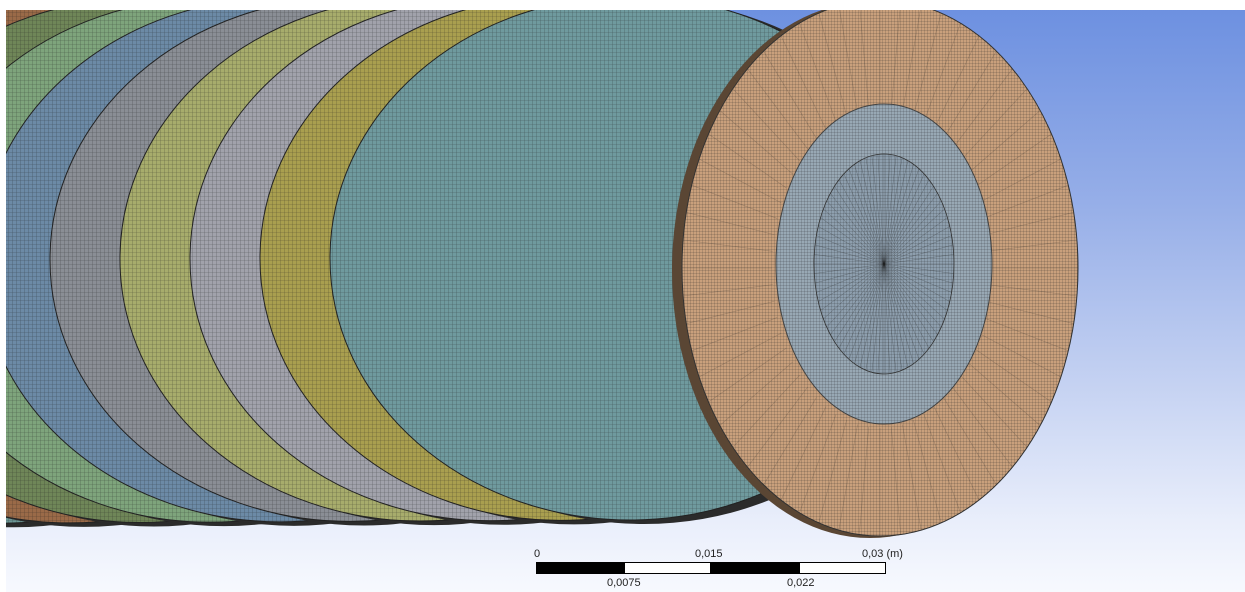 Image resolution: width=1245 pixels, height=592 pixels. Describe the element at coordinates (624, 583) in the screenshot. I see `scale-label-0-0075: 0,0075` at that location.